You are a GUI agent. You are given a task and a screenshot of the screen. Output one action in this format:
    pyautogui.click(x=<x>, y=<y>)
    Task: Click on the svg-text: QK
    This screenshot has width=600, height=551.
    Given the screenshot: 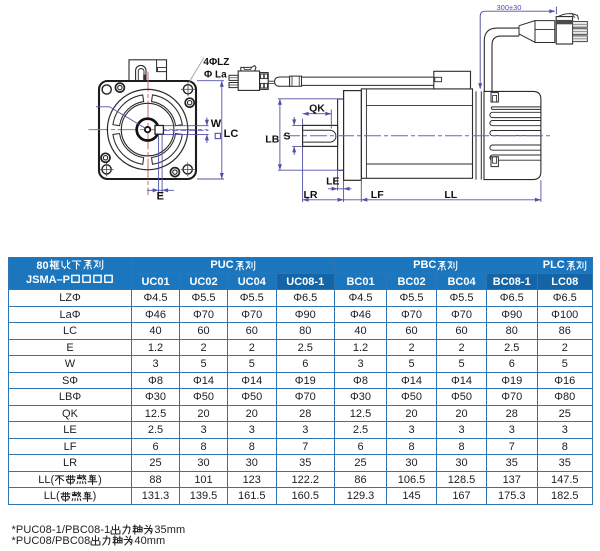 What is the action you would take?
    pyautogui.click(x=317, y=108)
    